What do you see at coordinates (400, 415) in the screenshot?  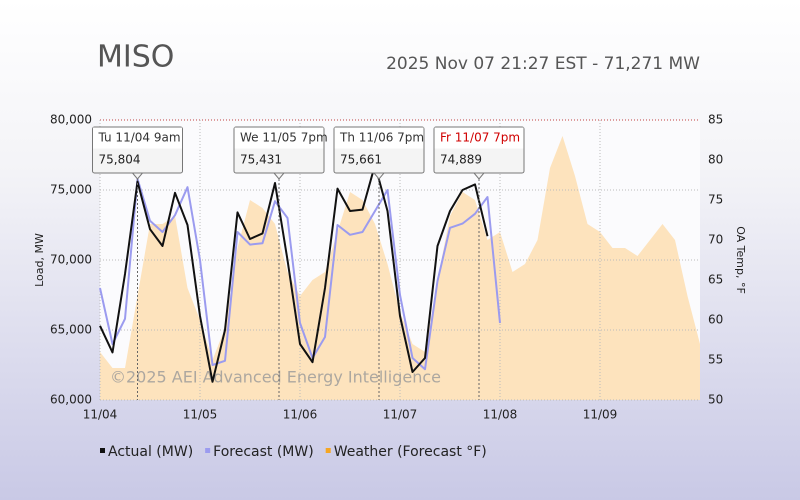 I see `x-tick-label: 11/07` at bounding box center [400, 415].